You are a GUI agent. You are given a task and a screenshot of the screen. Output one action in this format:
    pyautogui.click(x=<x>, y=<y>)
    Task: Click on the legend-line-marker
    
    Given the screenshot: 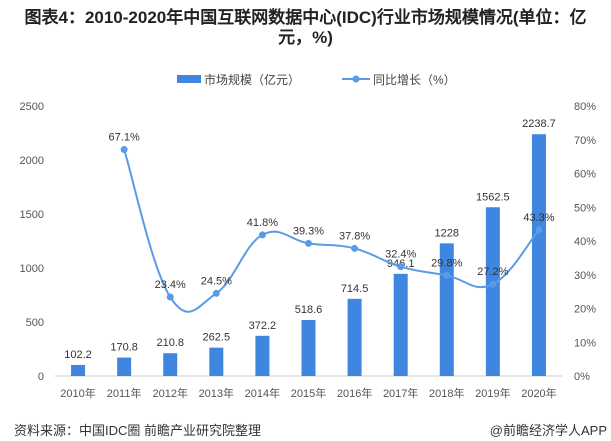 What is the action you would take?
    pyautogui.click(x=356, y=79)
    